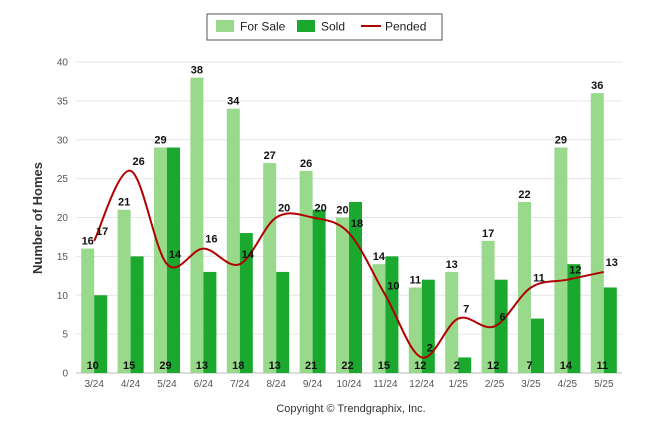 The image size is (646, 434). What do you see at coordinates (63, 179) in the screenshot?
I see `y-tick-25: 25` at bounding box center [63, 179].